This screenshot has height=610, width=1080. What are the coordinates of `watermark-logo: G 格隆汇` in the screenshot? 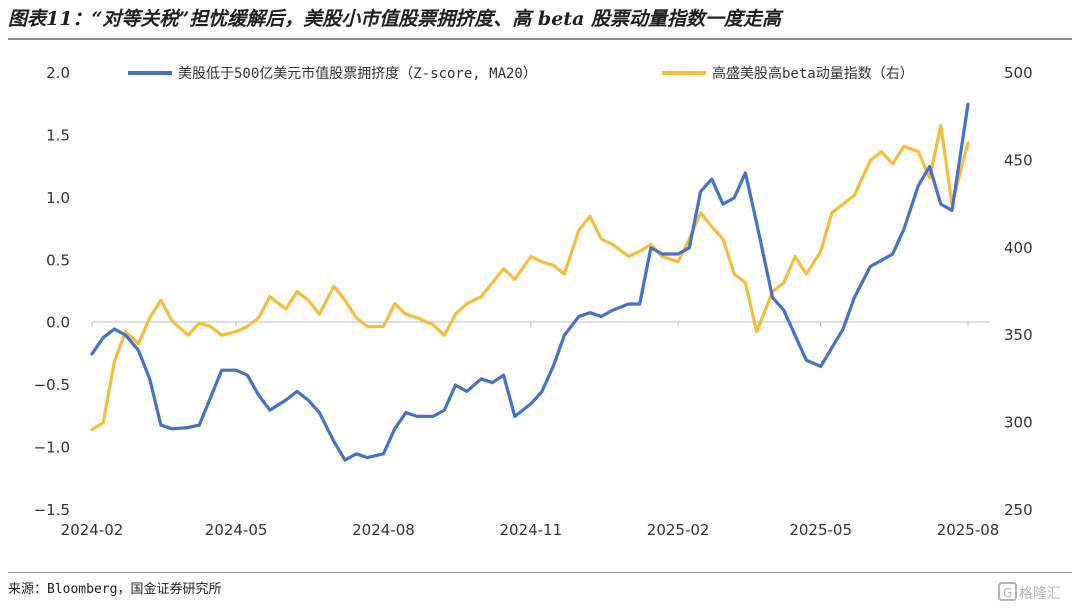 It's located at (1029, 592).